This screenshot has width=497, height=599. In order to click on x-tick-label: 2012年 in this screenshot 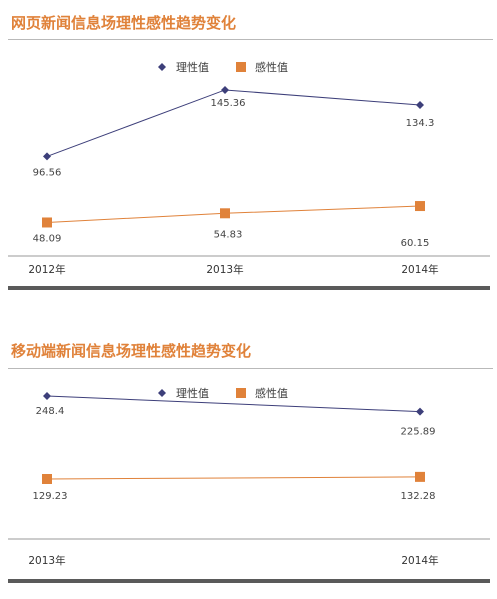, I will do `click(46, 269)`.